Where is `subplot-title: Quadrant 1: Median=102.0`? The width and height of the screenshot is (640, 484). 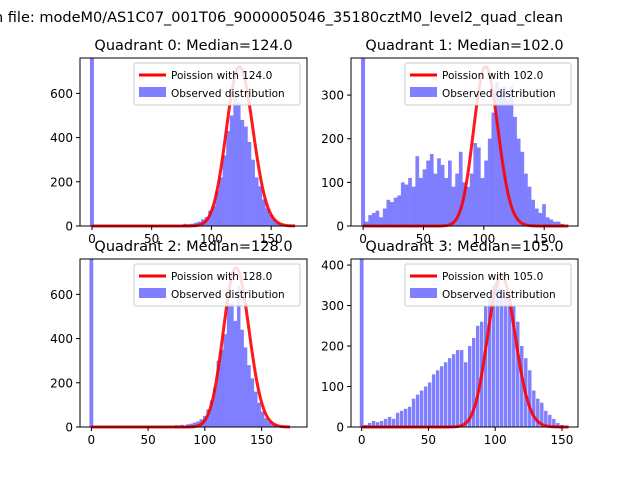 subplot-title: Quadrant 1: Median=102.0 is located at coordinates (464, 46).